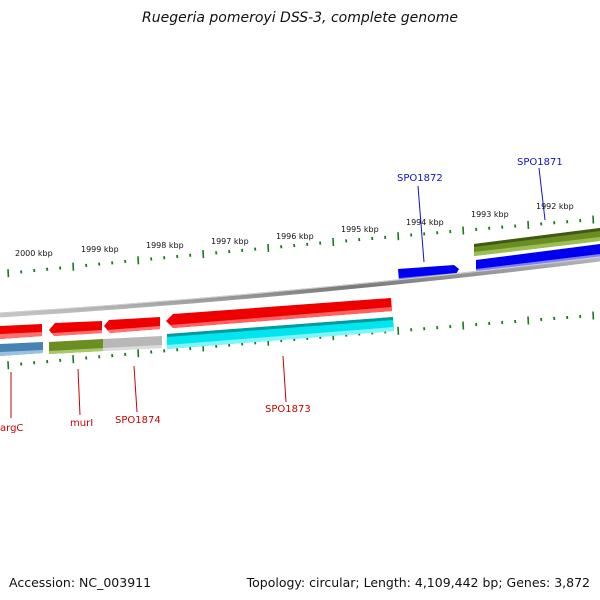 The image size is (600, 600). What do you see at coordinates (425, 222) in the screenshot?
I see `scale-label-1994: 1994 kbp` at bounding box center [425, 222].